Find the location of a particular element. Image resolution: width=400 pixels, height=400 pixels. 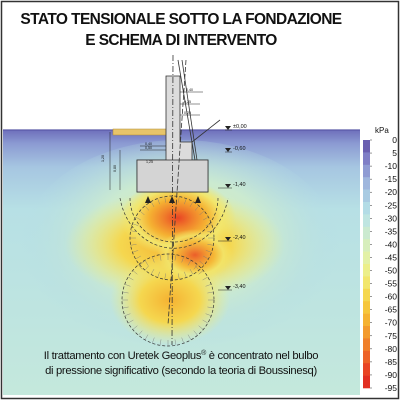

dim-label-4: 1,20 is located at coordinates (103, 158).